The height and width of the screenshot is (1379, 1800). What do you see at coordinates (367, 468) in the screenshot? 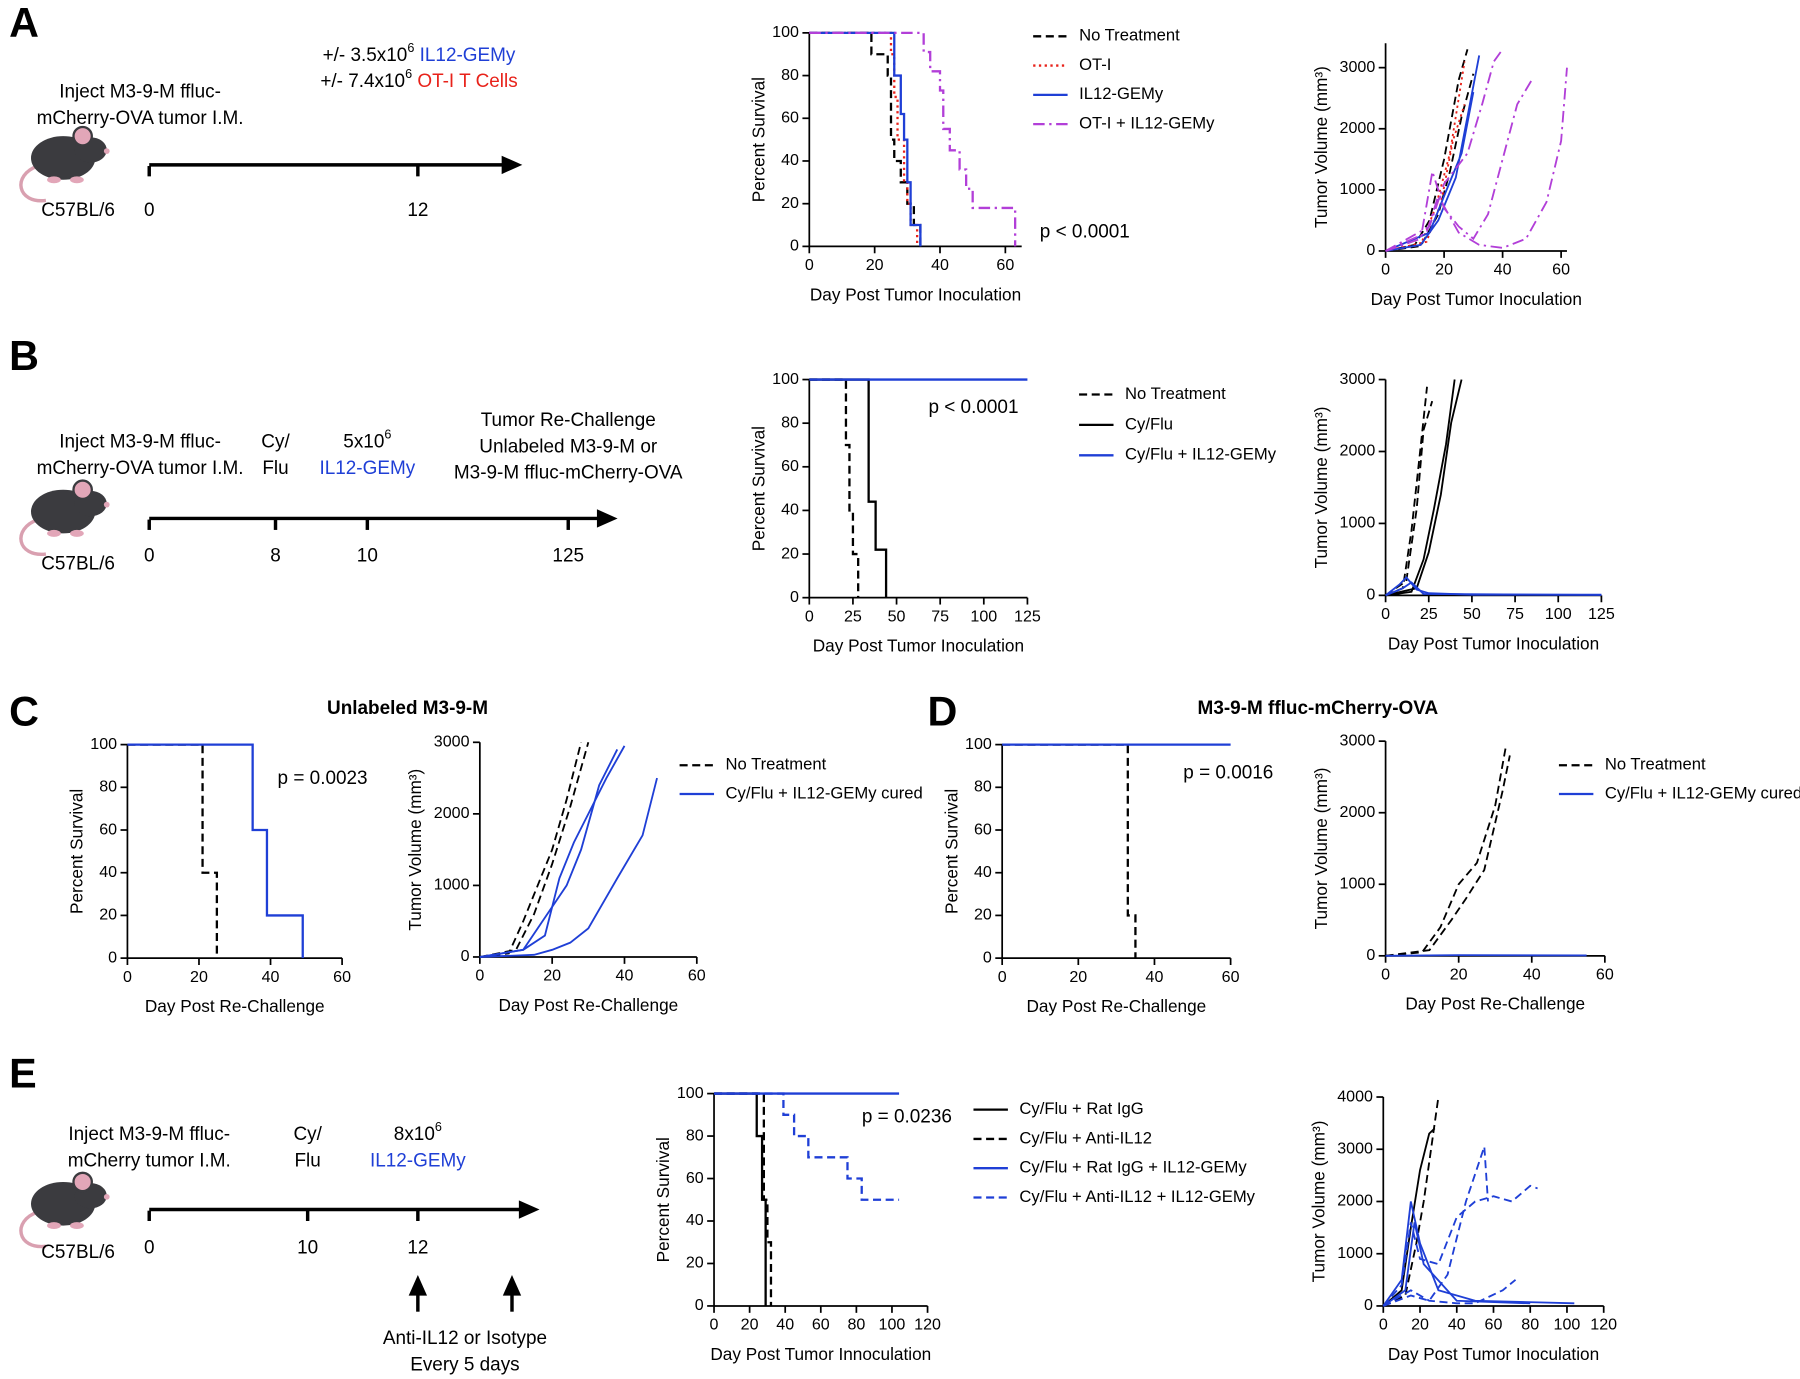
I see `timeline-text-part: IL12-GEMy` at bounding box center [367, 468].